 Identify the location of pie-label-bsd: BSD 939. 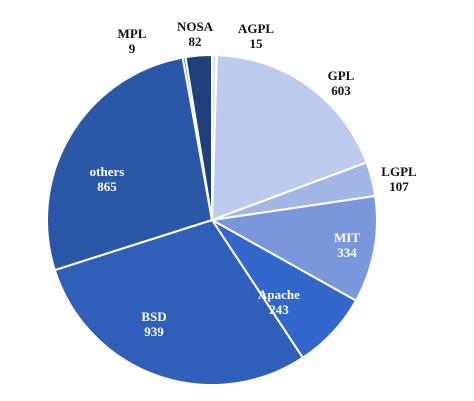
(153, 324).